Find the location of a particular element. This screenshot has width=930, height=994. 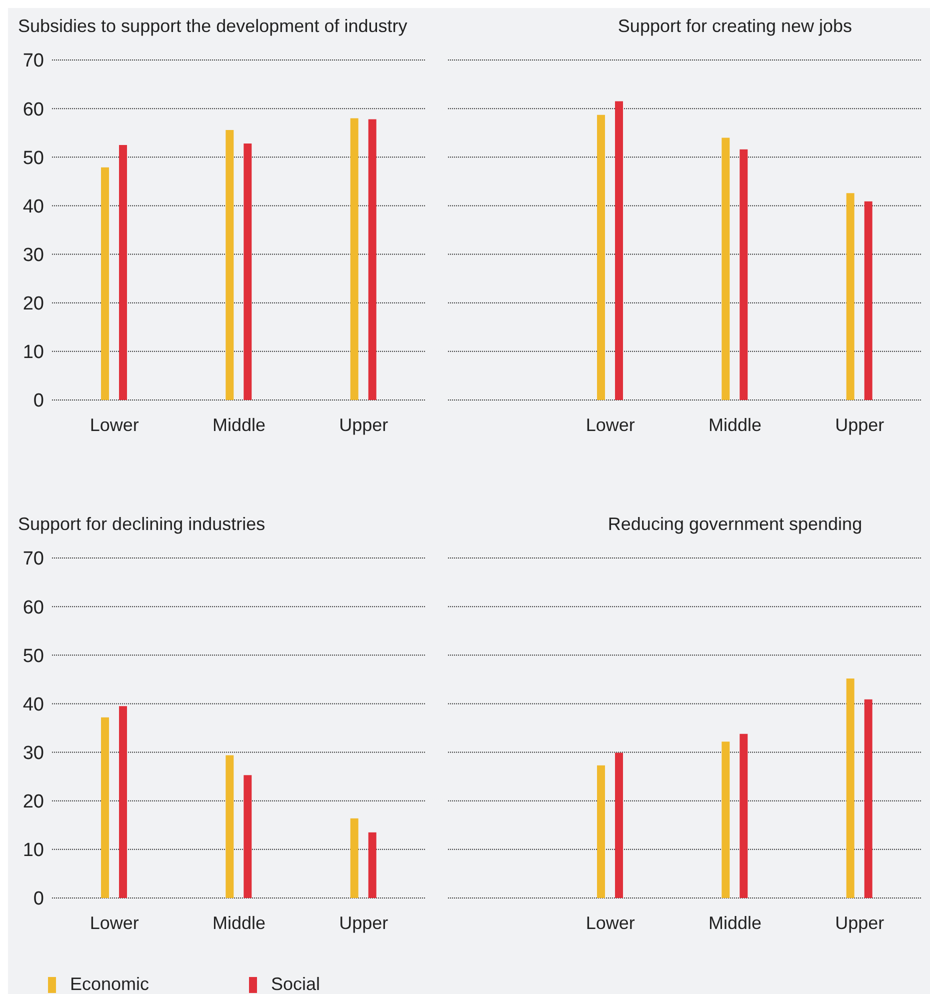

chart-title: Reducing government spending is located at coordinates (735, 524).